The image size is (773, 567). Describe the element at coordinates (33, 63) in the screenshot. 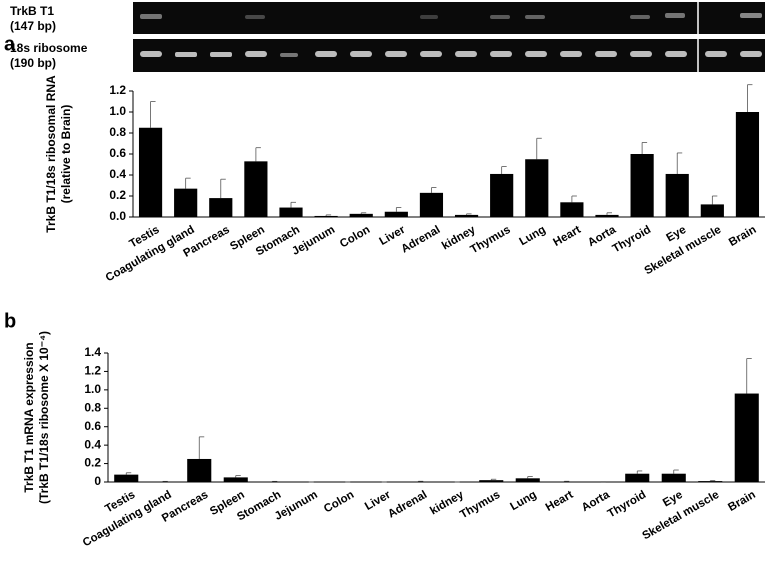

I see `gel-label: (190 bp)` at that location.